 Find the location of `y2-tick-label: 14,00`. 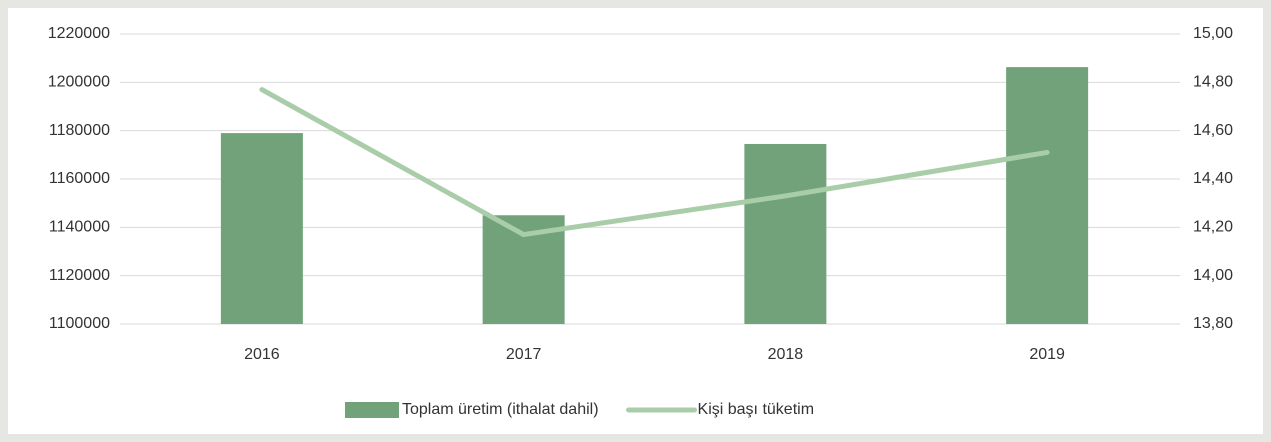

y2-tick-label: 14,00 is located at coordinates (1213, 275).